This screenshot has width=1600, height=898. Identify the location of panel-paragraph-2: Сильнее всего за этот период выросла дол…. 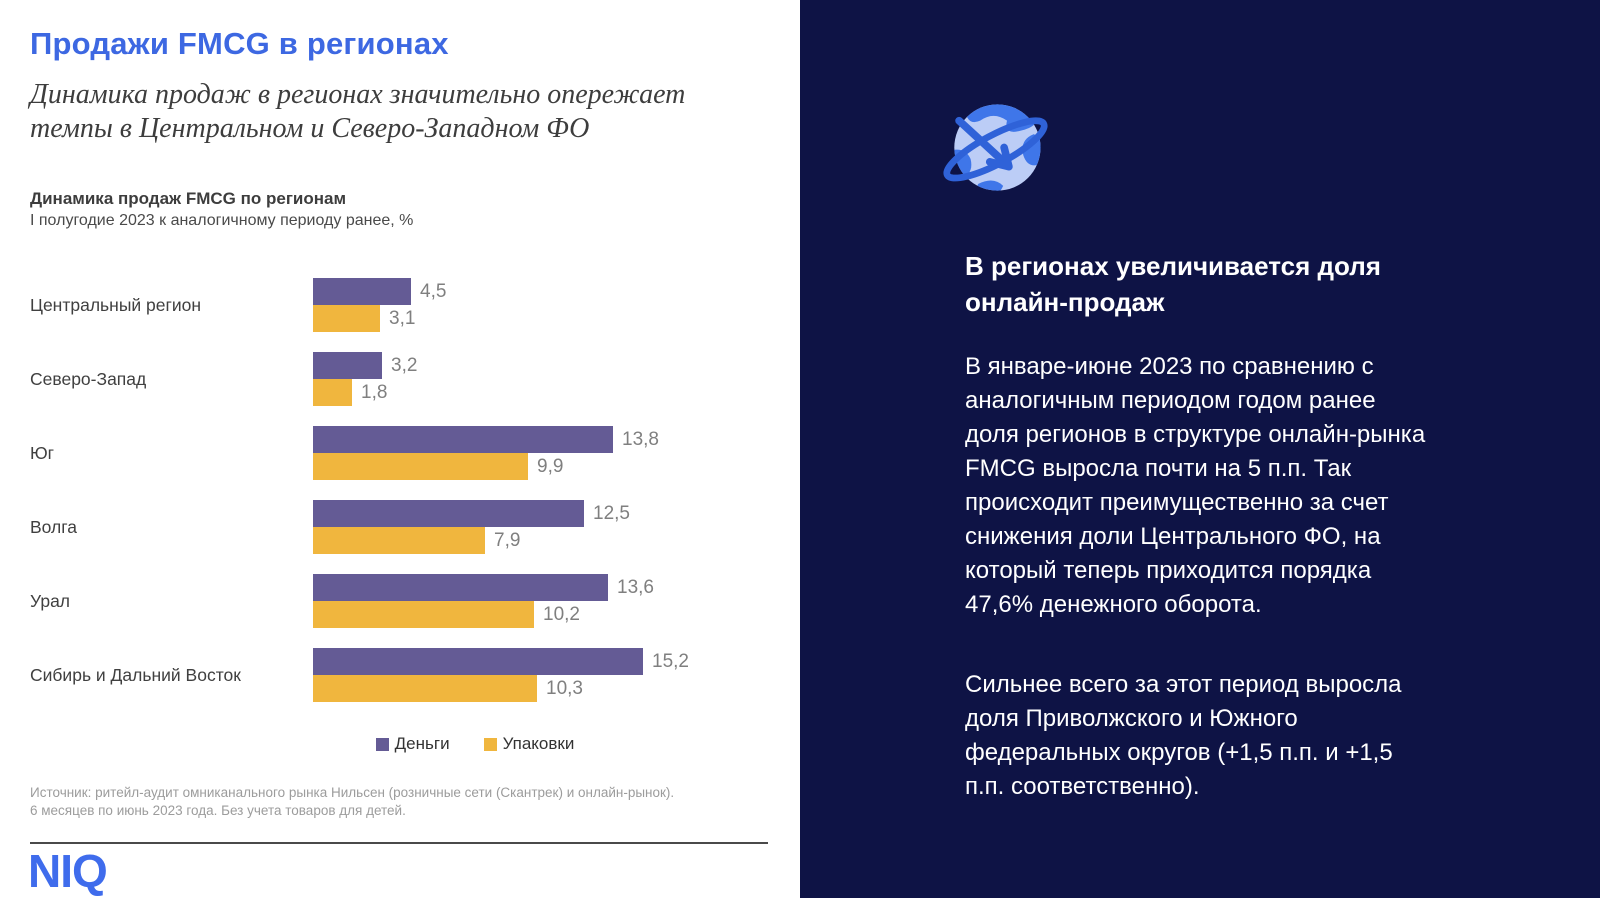
(1183, 735).